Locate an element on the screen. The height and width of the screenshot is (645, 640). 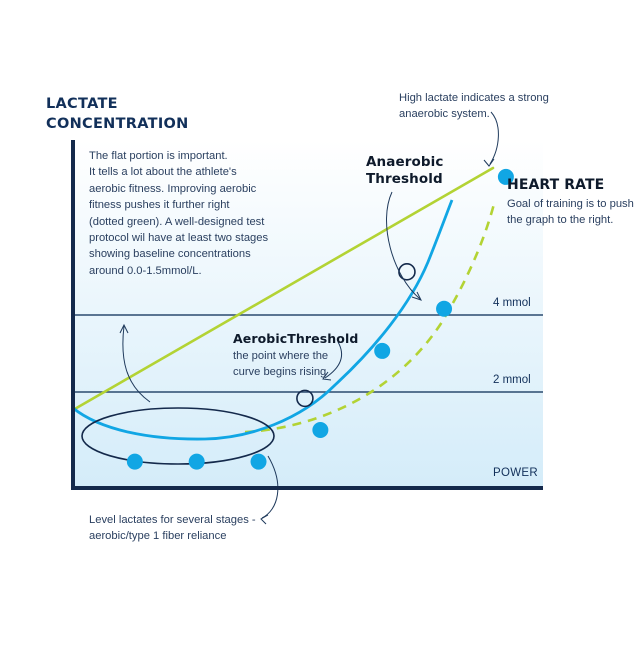
x-axis-title: POWER is located at coordinates (515, 473).